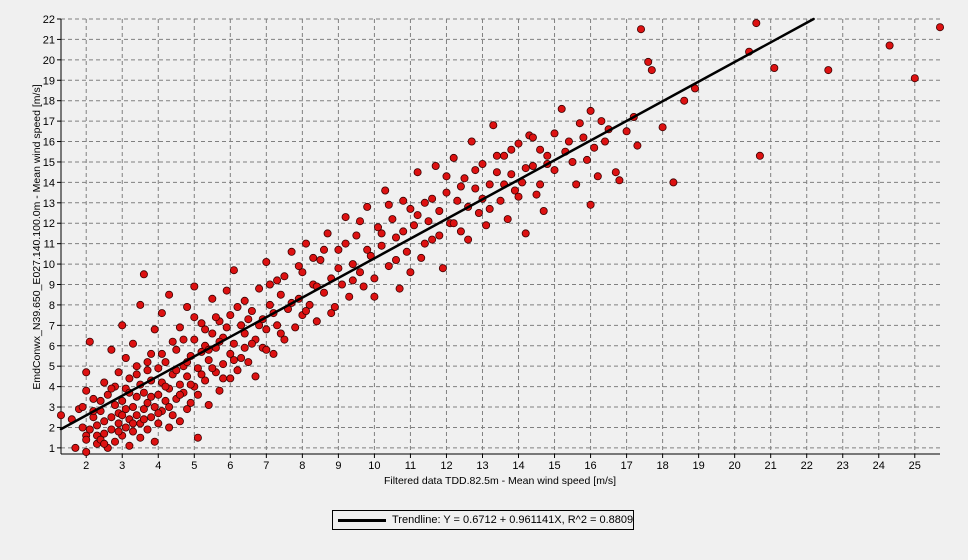 The width and height of the screenshot is (968, 560). Describe the element at coordinates (52, 408) in the screenshot. I see `y-tick-label: 3` at that location.